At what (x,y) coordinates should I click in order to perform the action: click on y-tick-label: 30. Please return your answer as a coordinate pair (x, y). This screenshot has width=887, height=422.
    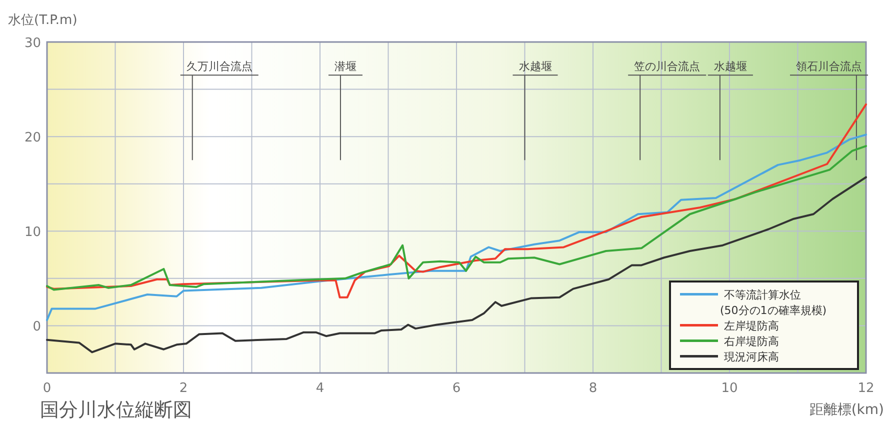
    Looking at the image, I should click on (32, 43).